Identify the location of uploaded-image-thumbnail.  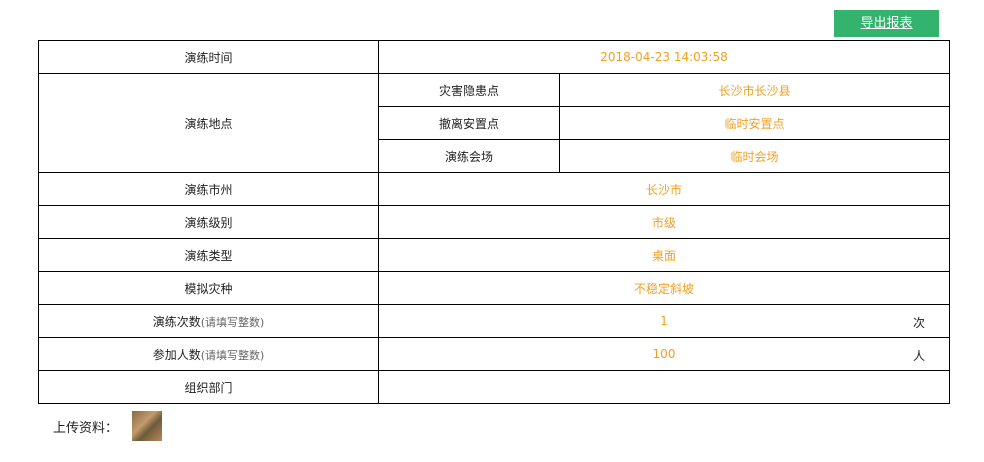
(147, 426).